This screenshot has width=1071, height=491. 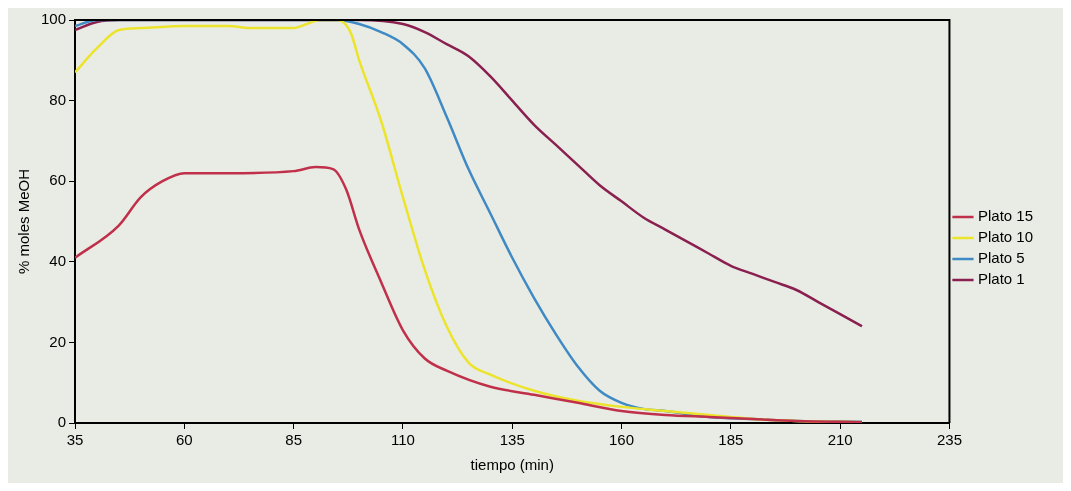 I want to click on x-tick-label: 210, so click(x=840, y=440).